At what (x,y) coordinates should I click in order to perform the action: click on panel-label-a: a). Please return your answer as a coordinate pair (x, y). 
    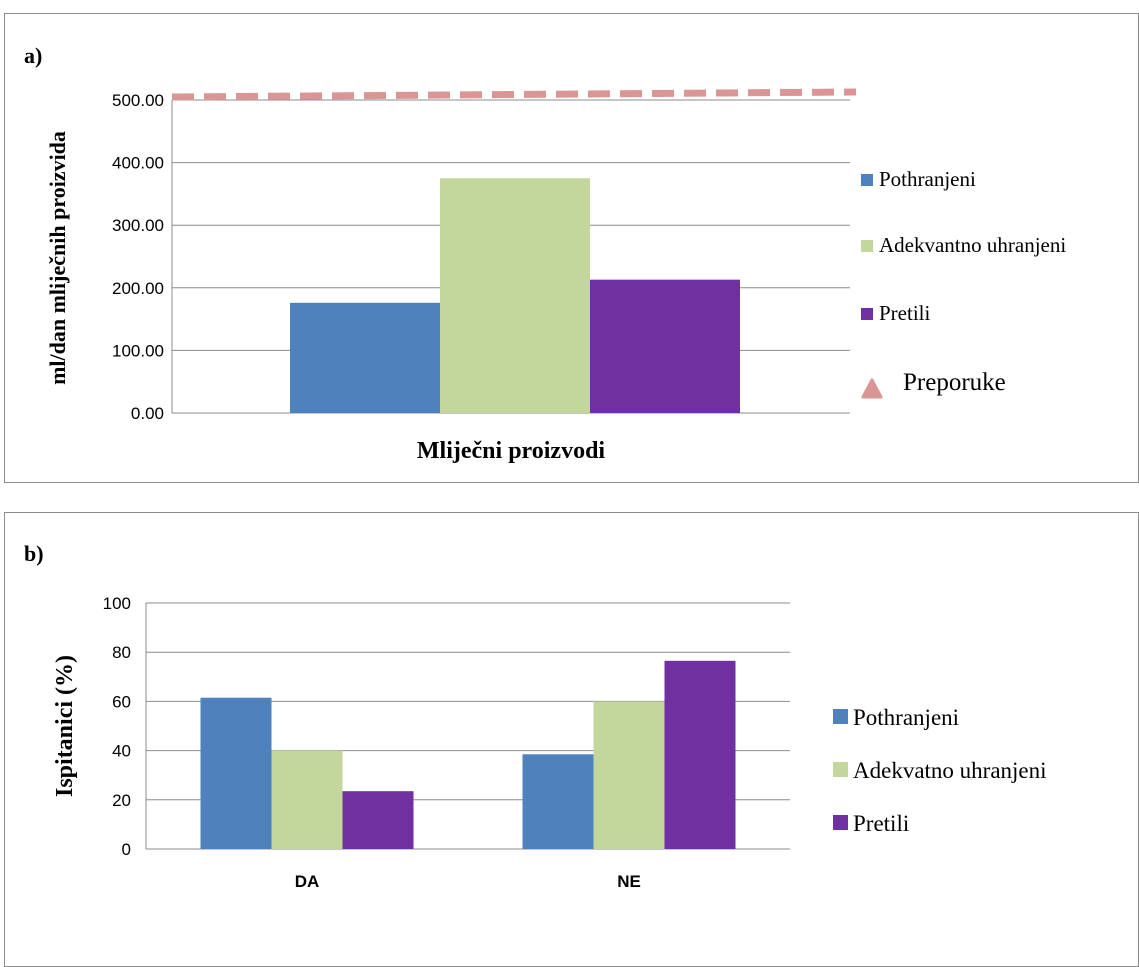
    Looking at the image, I should click on (33, 55).